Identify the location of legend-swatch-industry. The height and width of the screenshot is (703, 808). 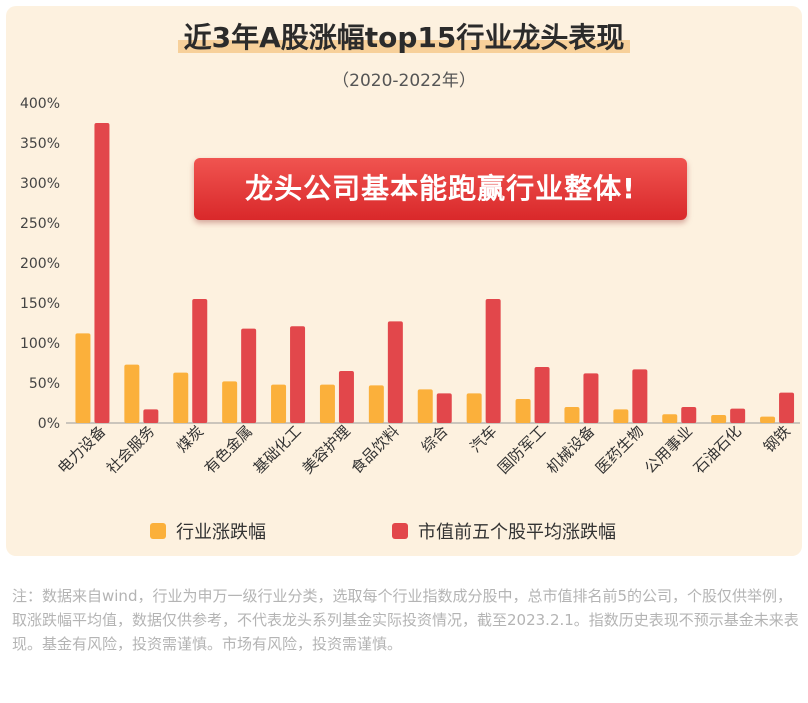
(158, 531).